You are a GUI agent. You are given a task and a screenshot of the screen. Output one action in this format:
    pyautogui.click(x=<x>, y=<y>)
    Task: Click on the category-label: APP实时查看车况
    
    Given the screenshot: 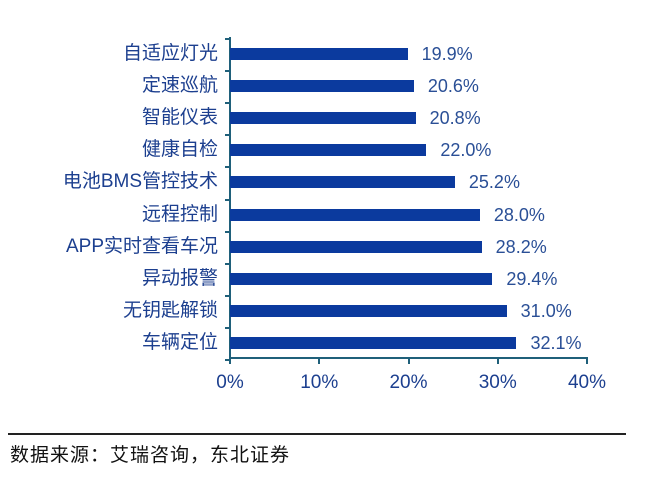 What is the action you would take?
    pyautogui.click(x=141, y=246)
    